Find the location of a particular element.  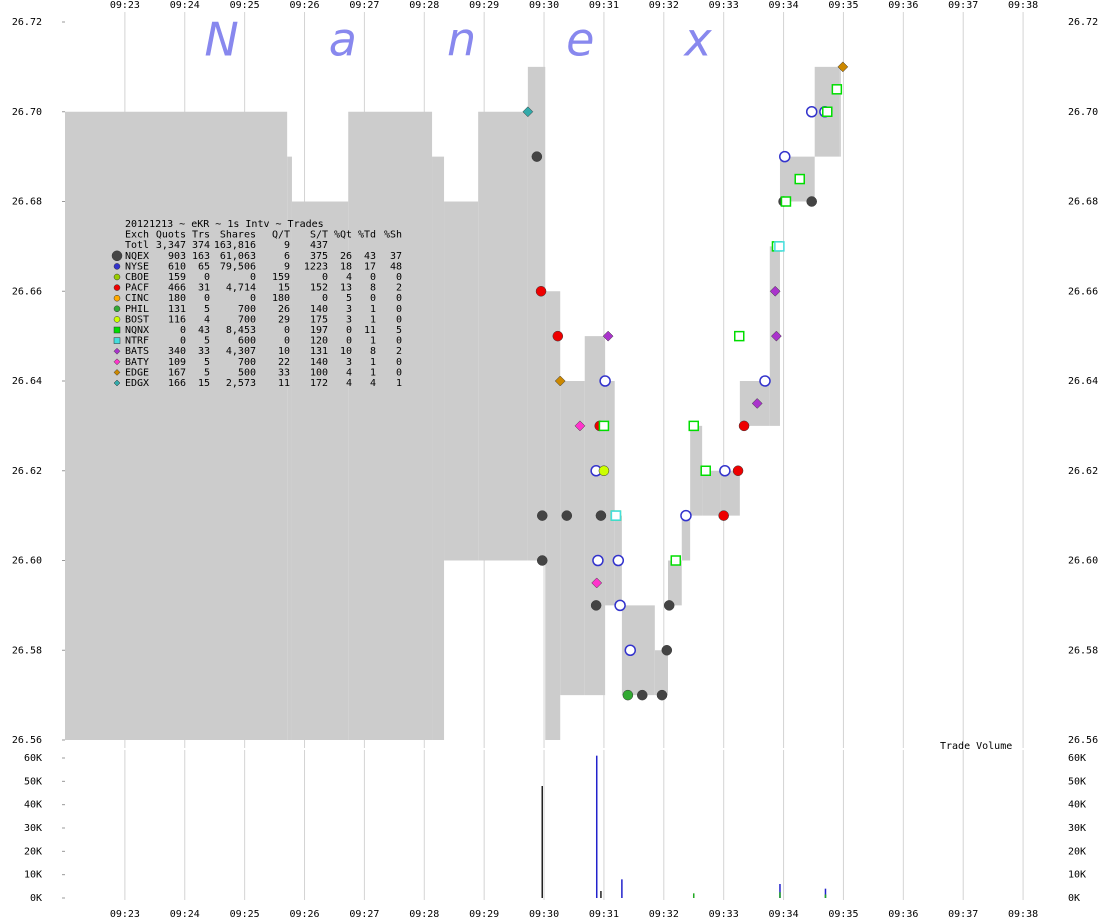

table-cell: 903 is located at coordinates (177, 256).